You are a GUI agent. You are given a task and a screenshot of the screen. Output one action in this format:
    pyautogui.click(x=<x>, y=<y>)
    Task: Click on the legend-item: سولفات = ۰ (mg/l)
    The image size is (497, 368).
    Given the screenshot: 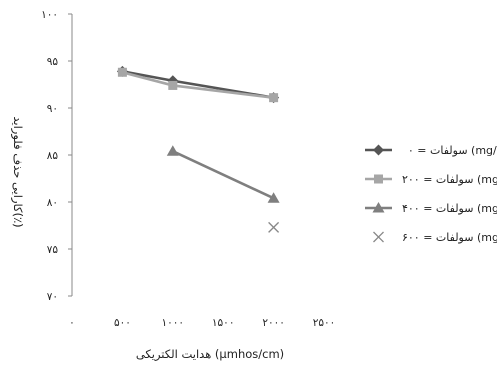 What is the action you would take?
    pyautogui.click(x=431, y=150)
    